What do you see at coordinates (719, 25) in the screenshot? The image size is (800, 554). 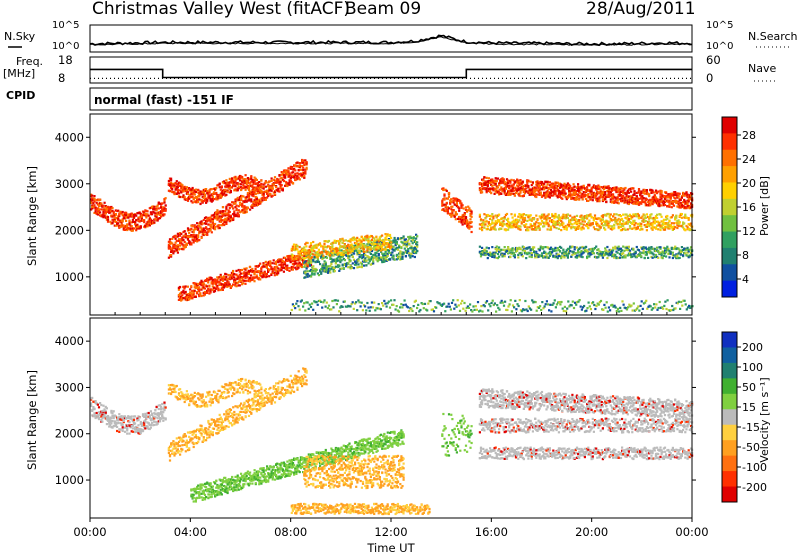 I see `noise-tick-right-top: 10^5` at bounding box center [719, 25].